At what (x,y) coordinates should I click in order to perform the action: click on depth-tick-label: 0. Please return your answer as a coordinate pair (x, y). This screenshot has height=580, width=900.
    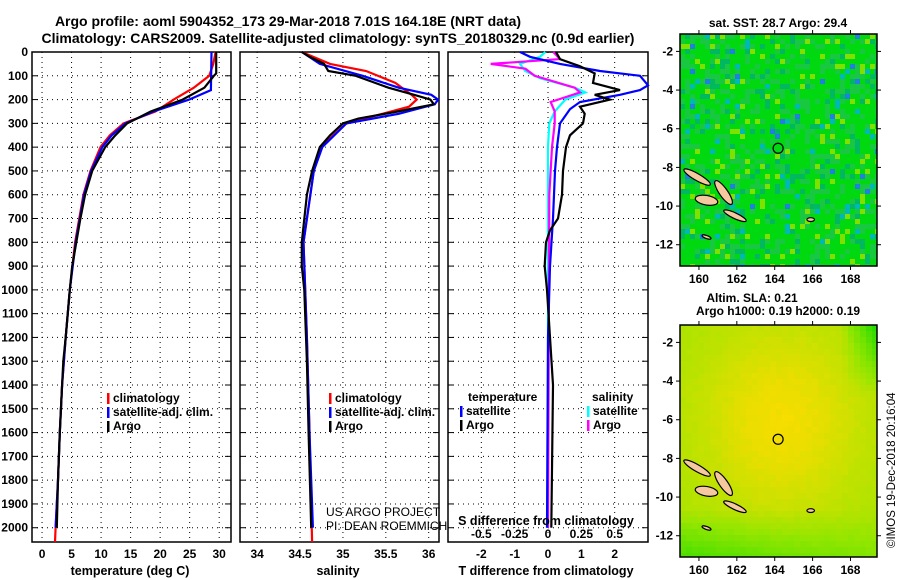
    Looking at the image, I should click on (24, 52).